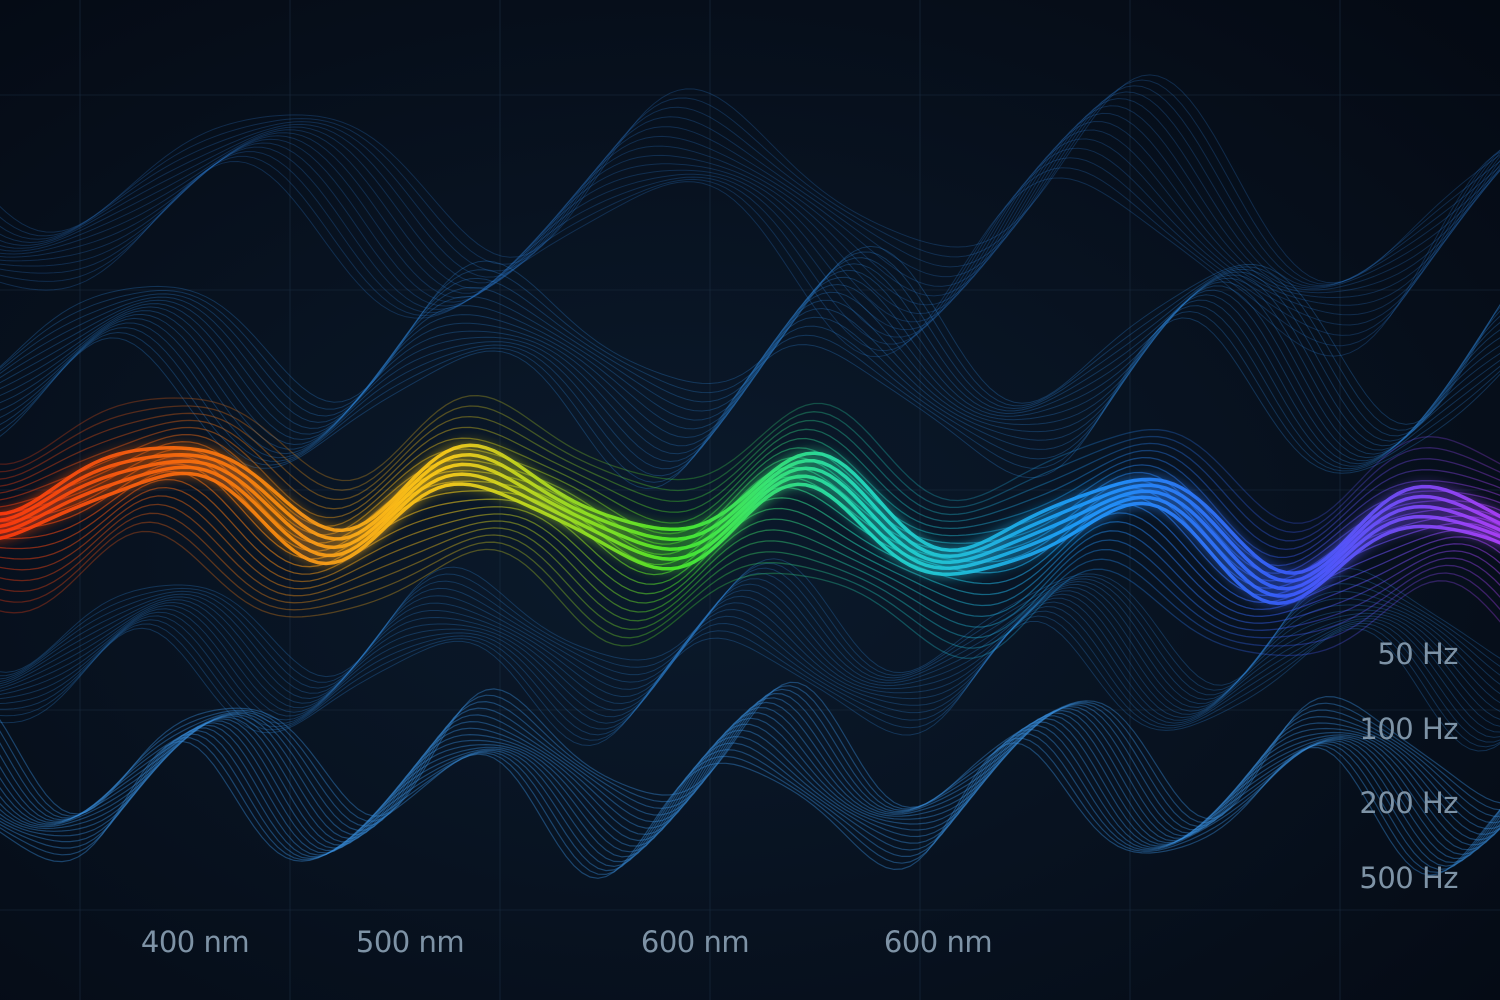 This screenshot has width=1500, height=1000. Describe the element at coordinates (410, 942) in the screenshot. I see `wavelength-label: 500 nm` at that location.